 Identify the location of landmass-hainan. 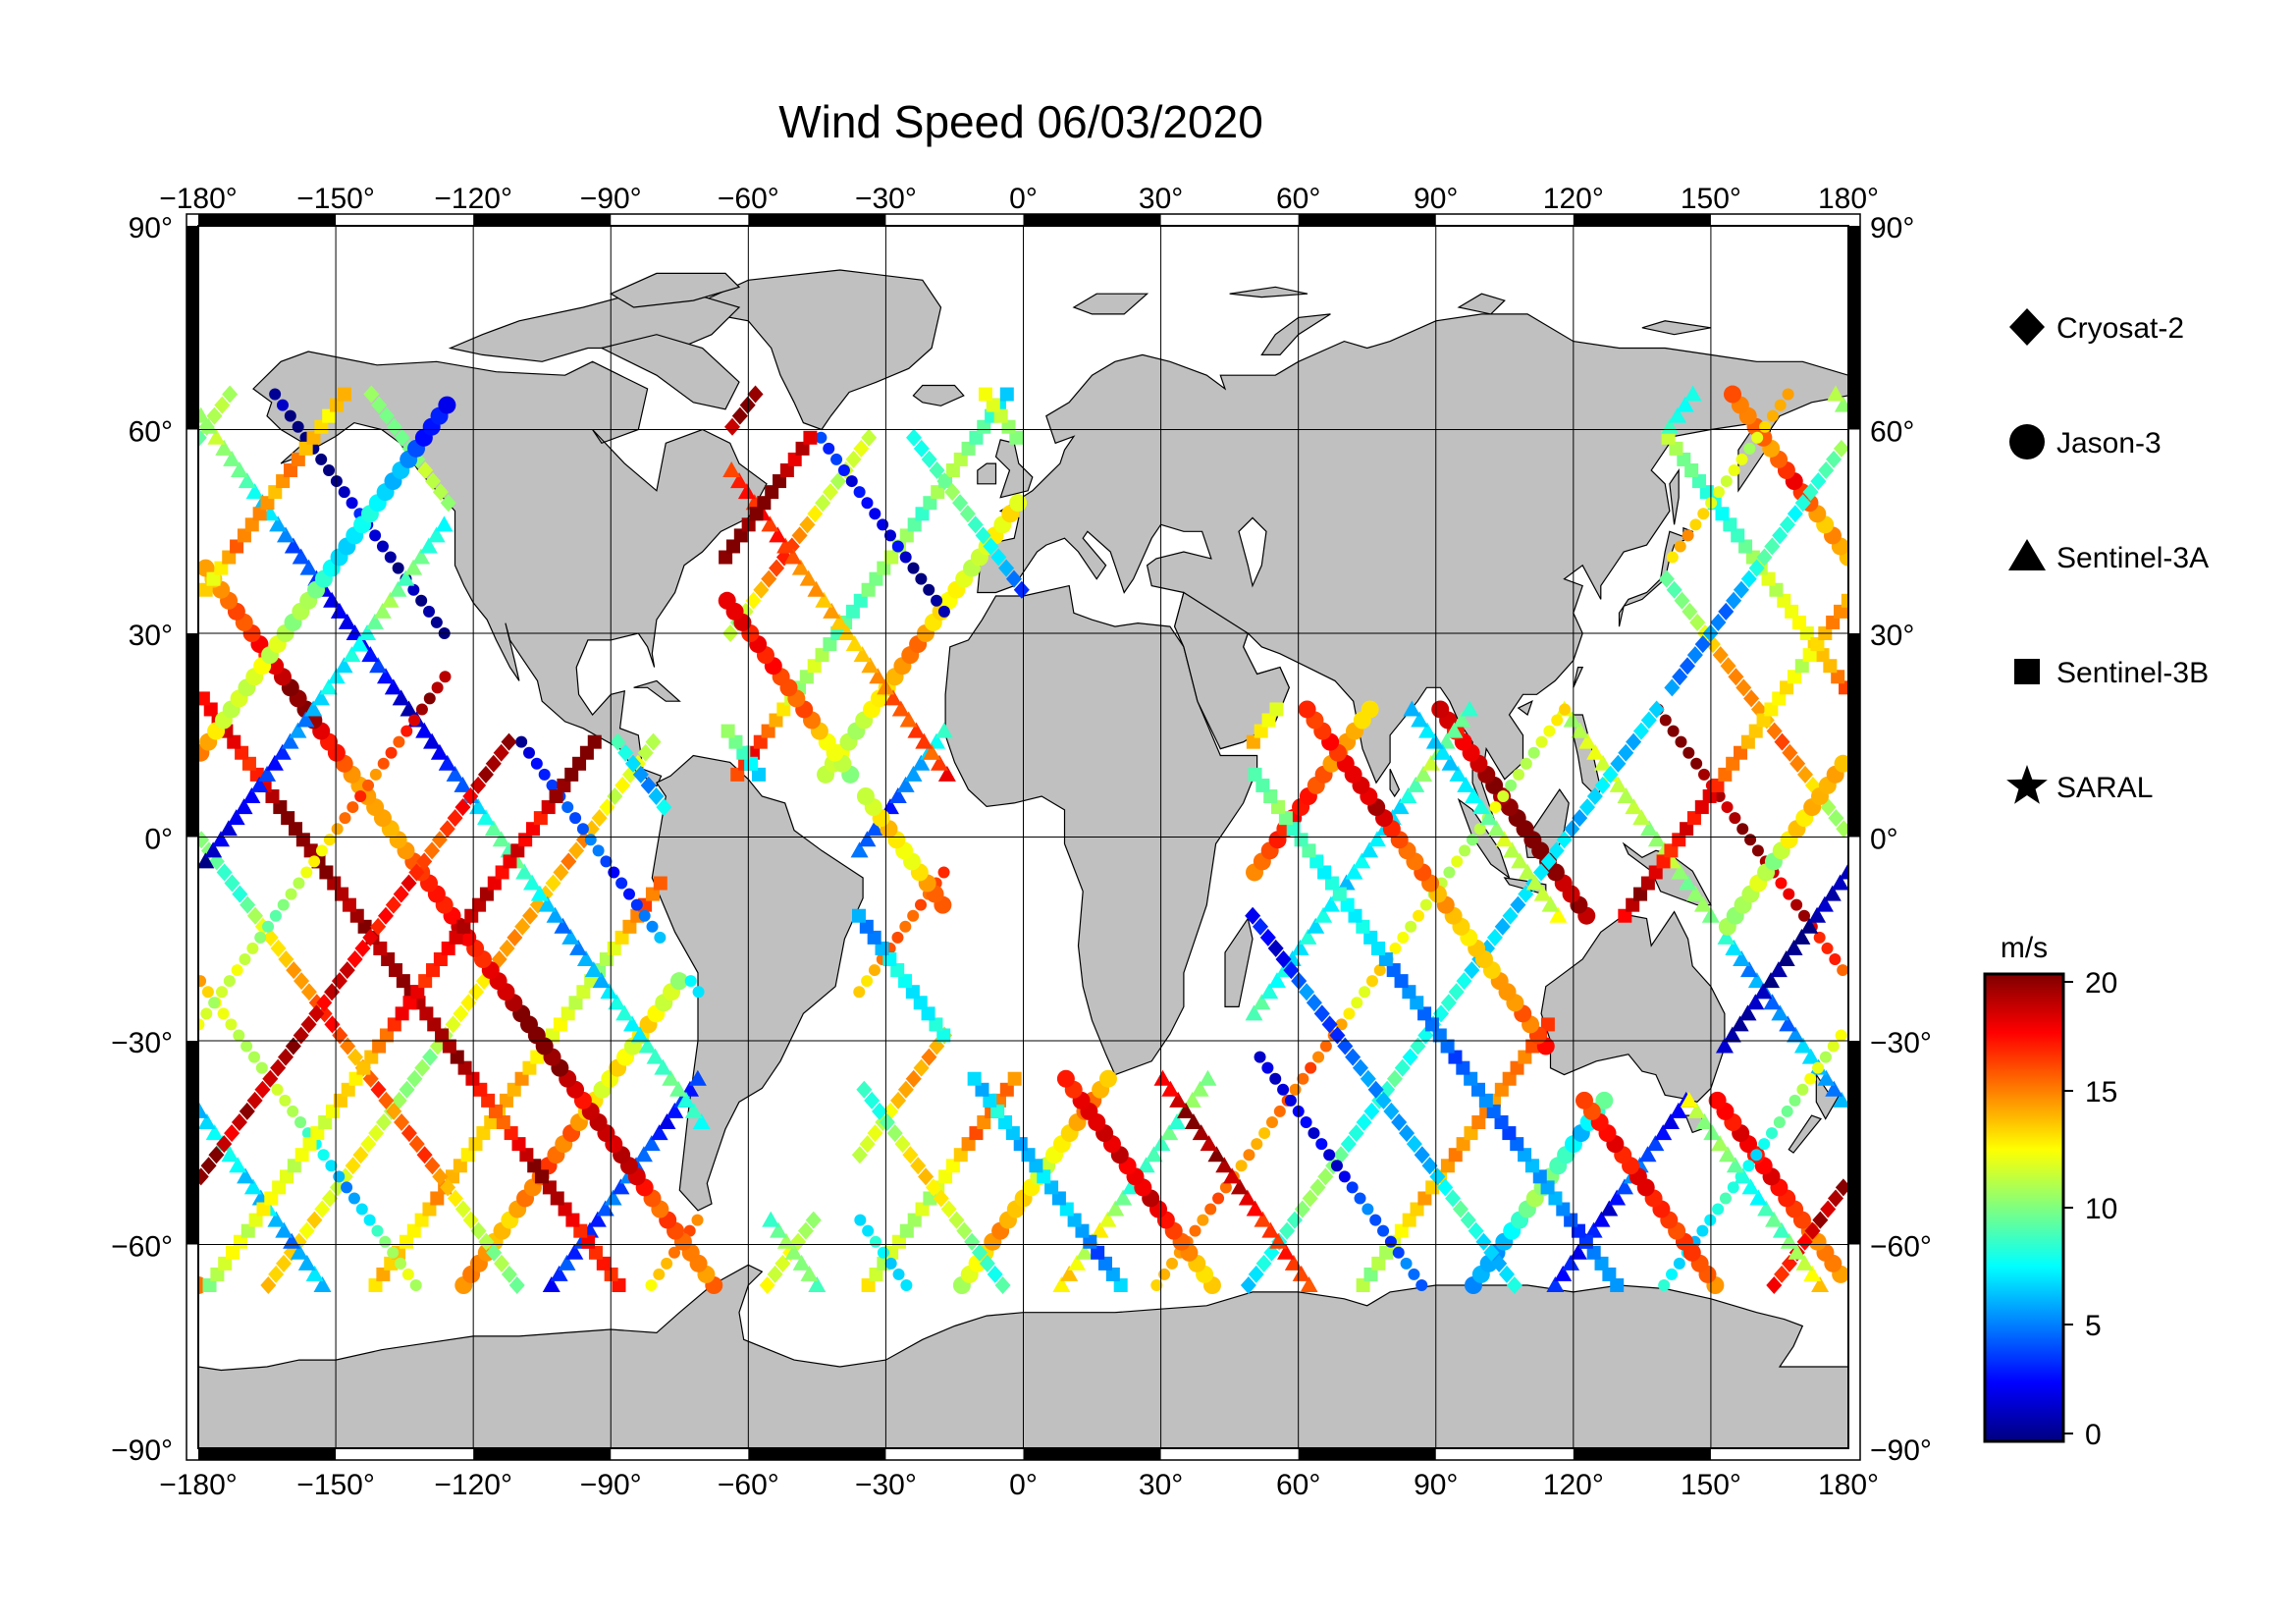
(1525, 708).